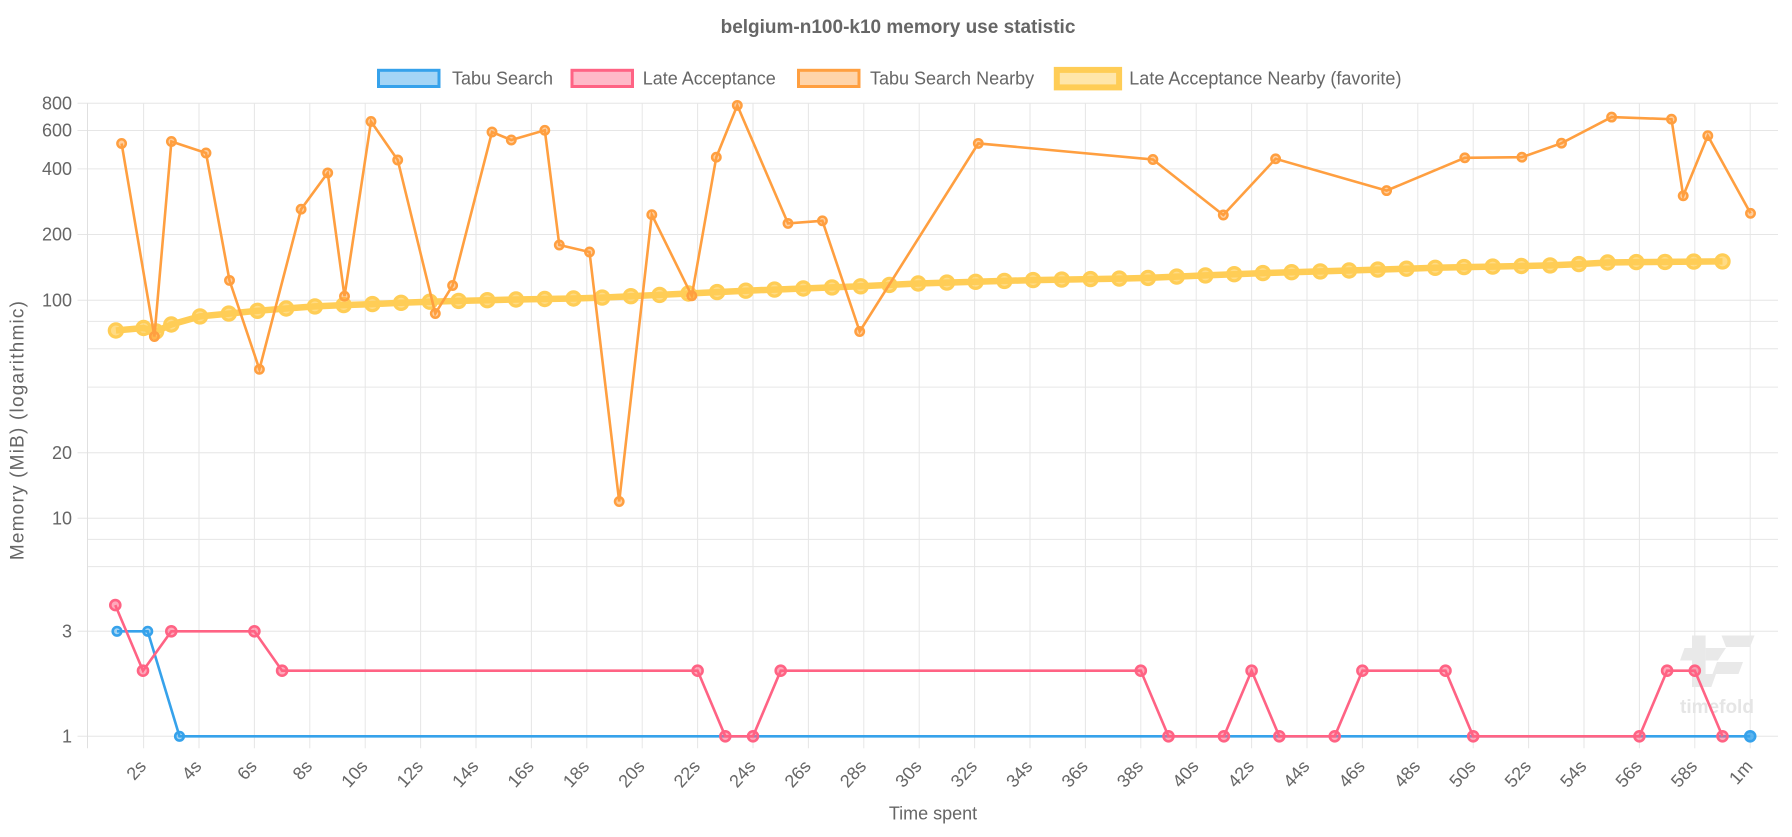 The height and width of the screenshot is (837, 1792). What do you see at coordinates (67, 632) in the screenshot?
I see `svg-text: 3` at bounding box center [67, 632].